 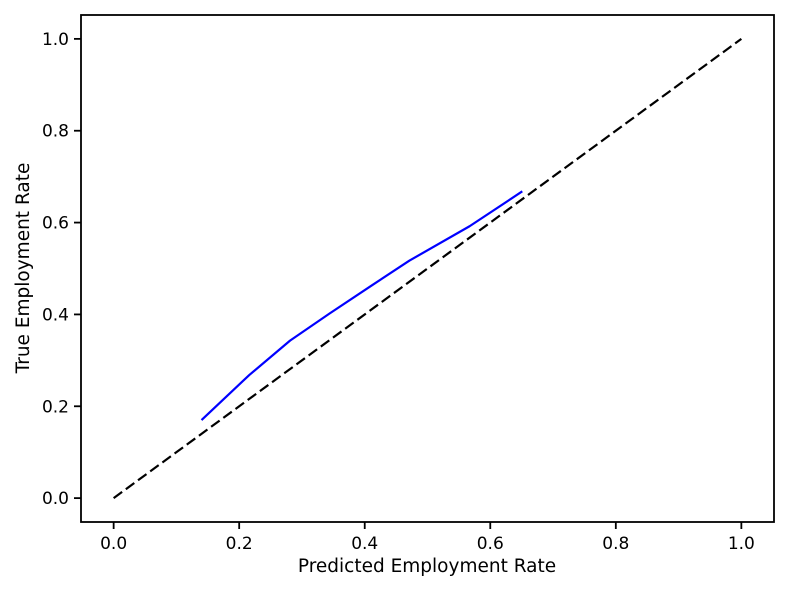 What do you see at coordinates (55, 407) in the screenshot?
I see `y-tick-label: 0.2` at bounding box center [55, 407].